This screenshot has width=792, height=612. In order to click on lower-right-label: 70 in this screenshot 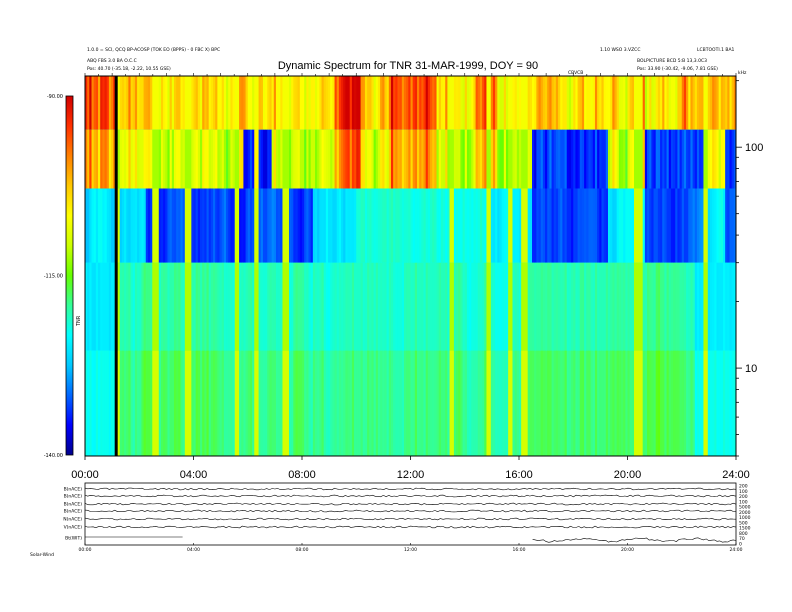, I will do `click(742, 539)`.